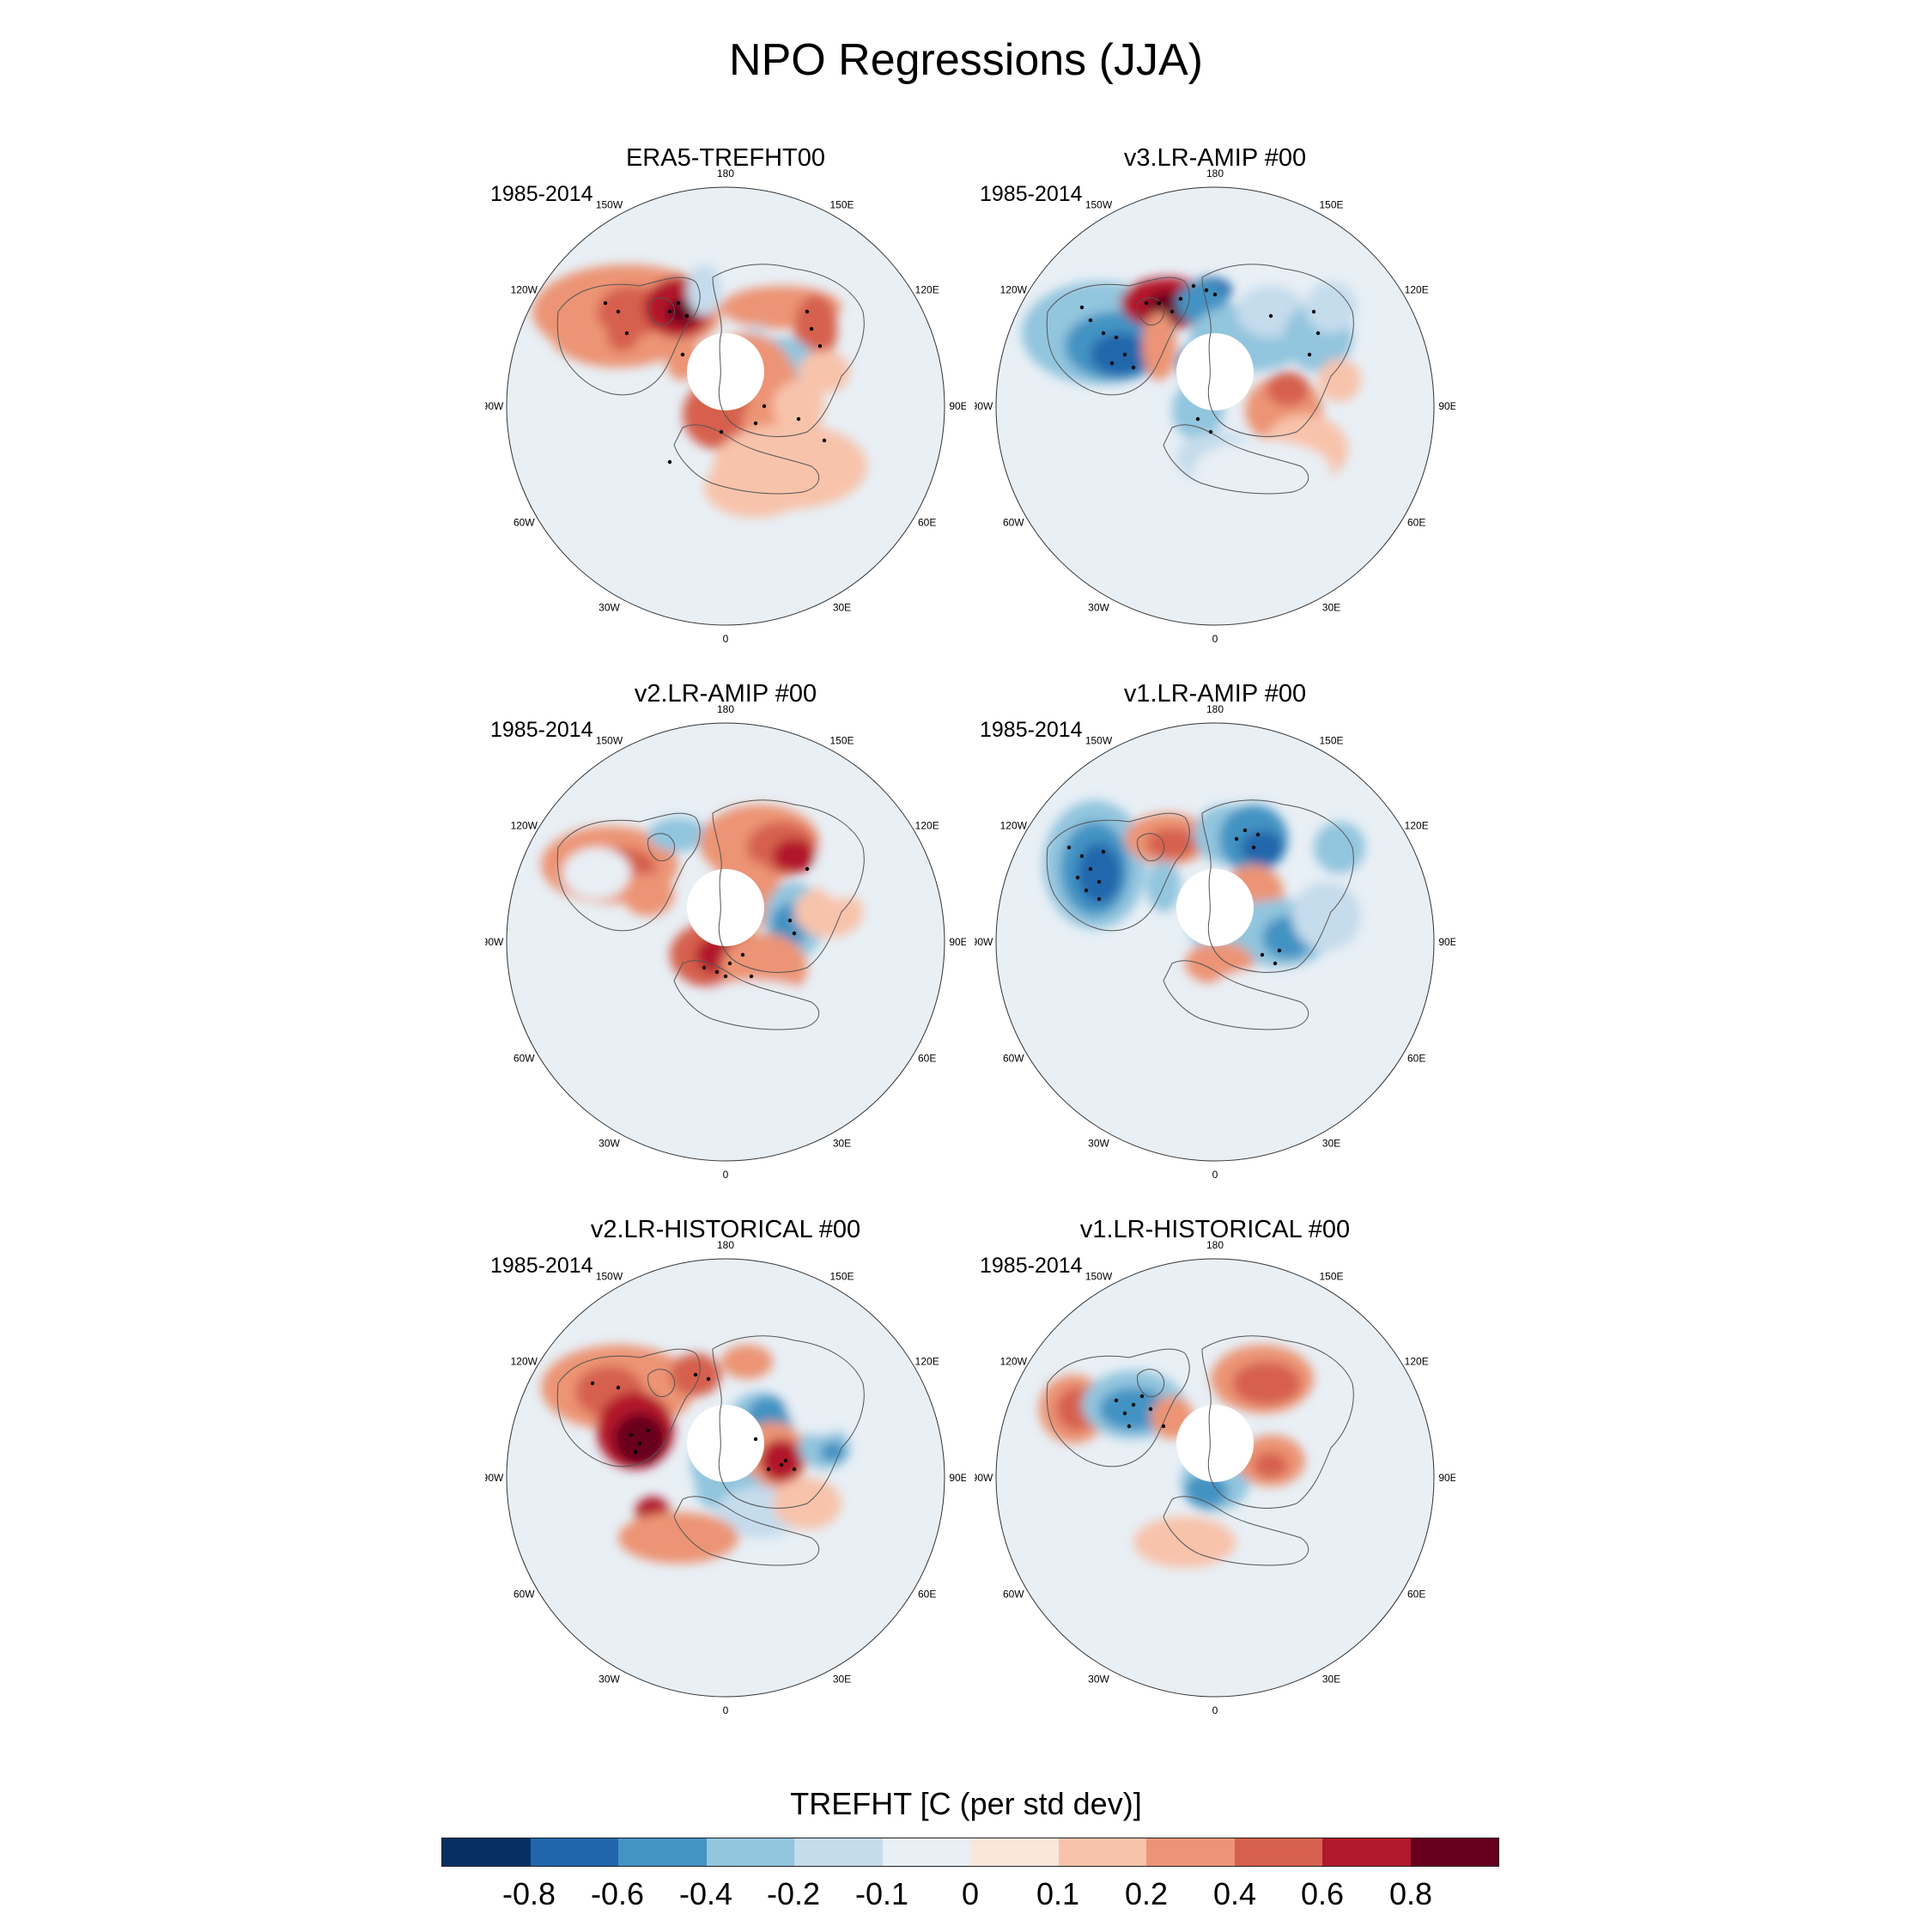 This screenshot has width=1932, height=1932. Describe the element at coordinates (705, 1894) in the screenshot. I see `colorbar-tick-label: -0.4` at that location.